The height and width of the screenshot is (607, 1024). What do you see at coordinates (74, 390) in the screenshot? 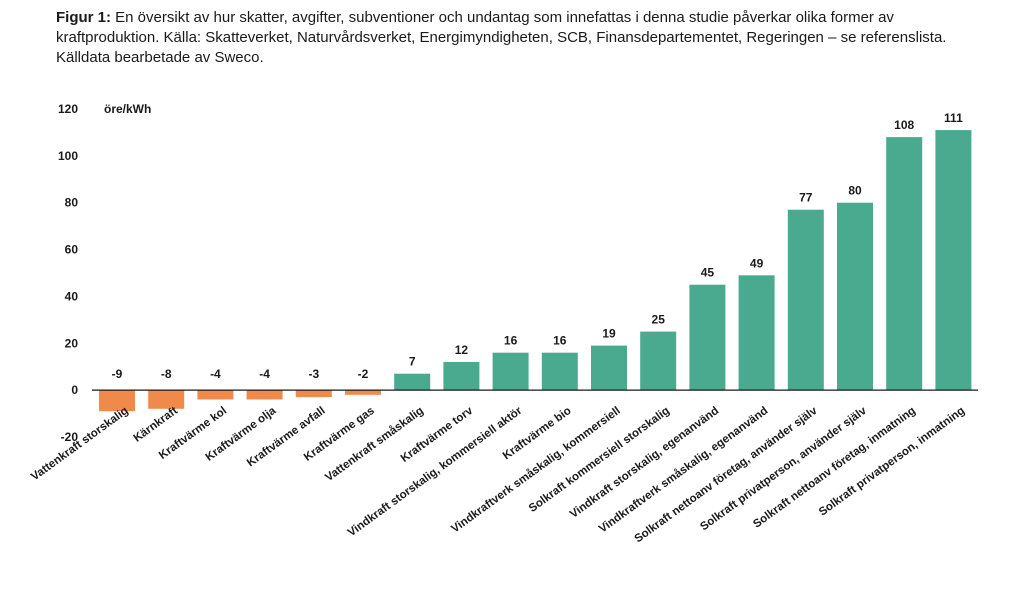
I see `y-tick-label: 0` at bounding box center [74, 390].